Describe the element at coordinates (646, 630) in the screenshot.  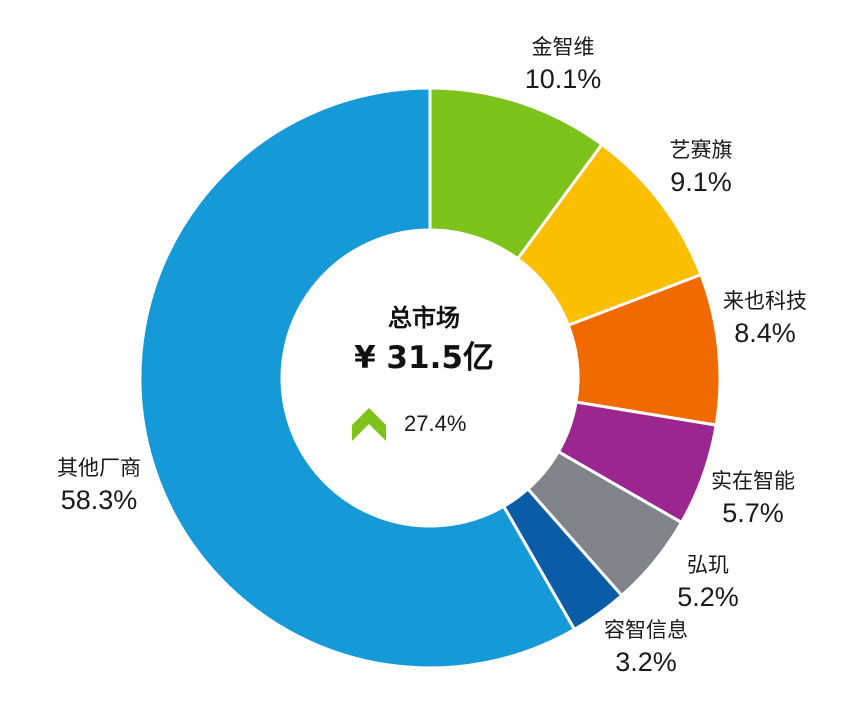
I see `slice-label-name-6: 容智信息` at that location.